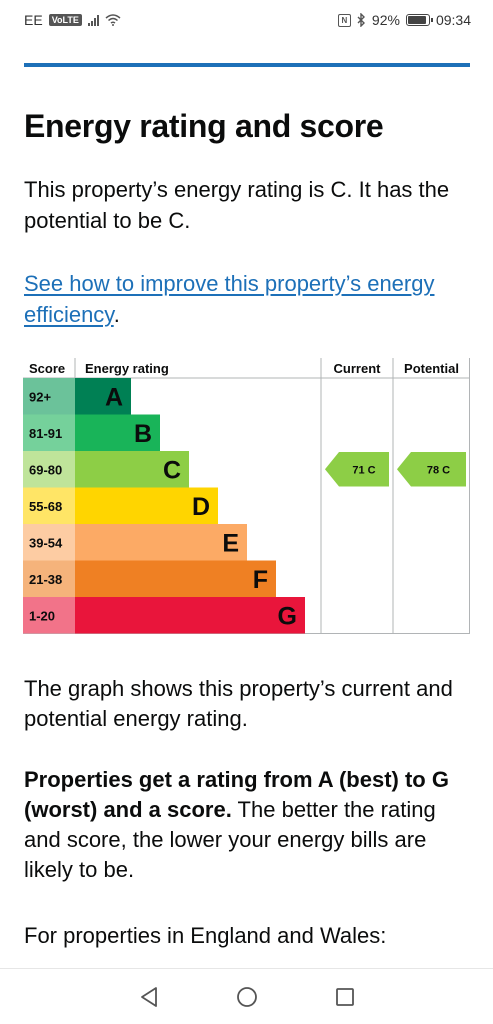 Image resolution: width=493 pixels, height=1024 pixels. I want to click on status-left: EE VoLTE, so click(72, 20).